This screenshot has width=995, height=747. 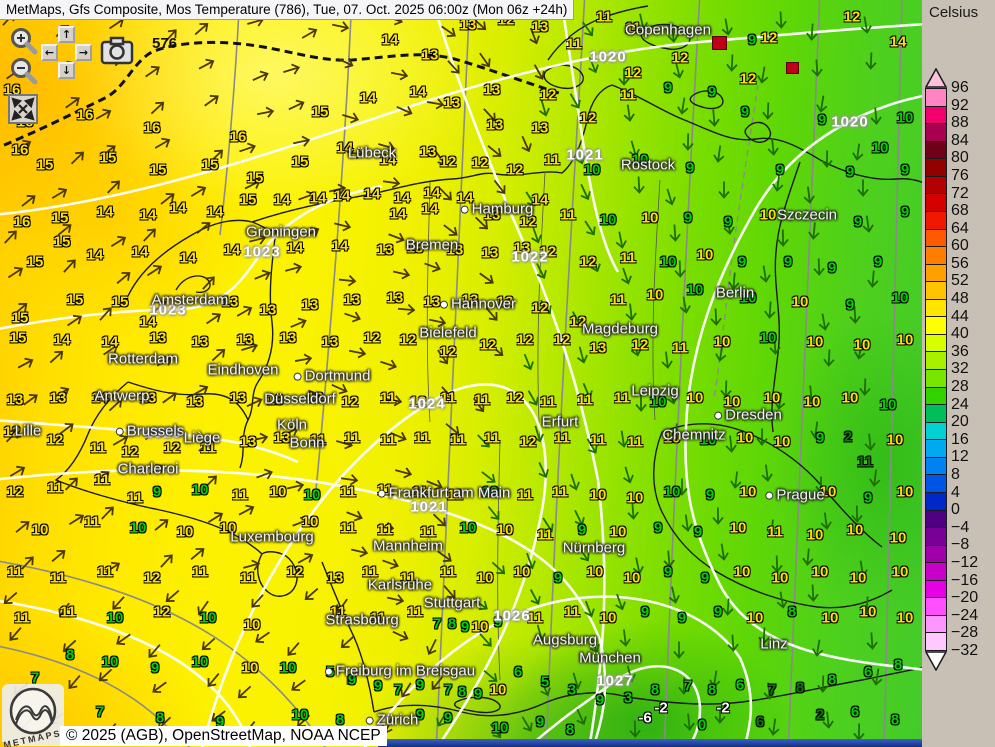 I want to click on scale-tick-label: 20, so click(x=960, y=422).